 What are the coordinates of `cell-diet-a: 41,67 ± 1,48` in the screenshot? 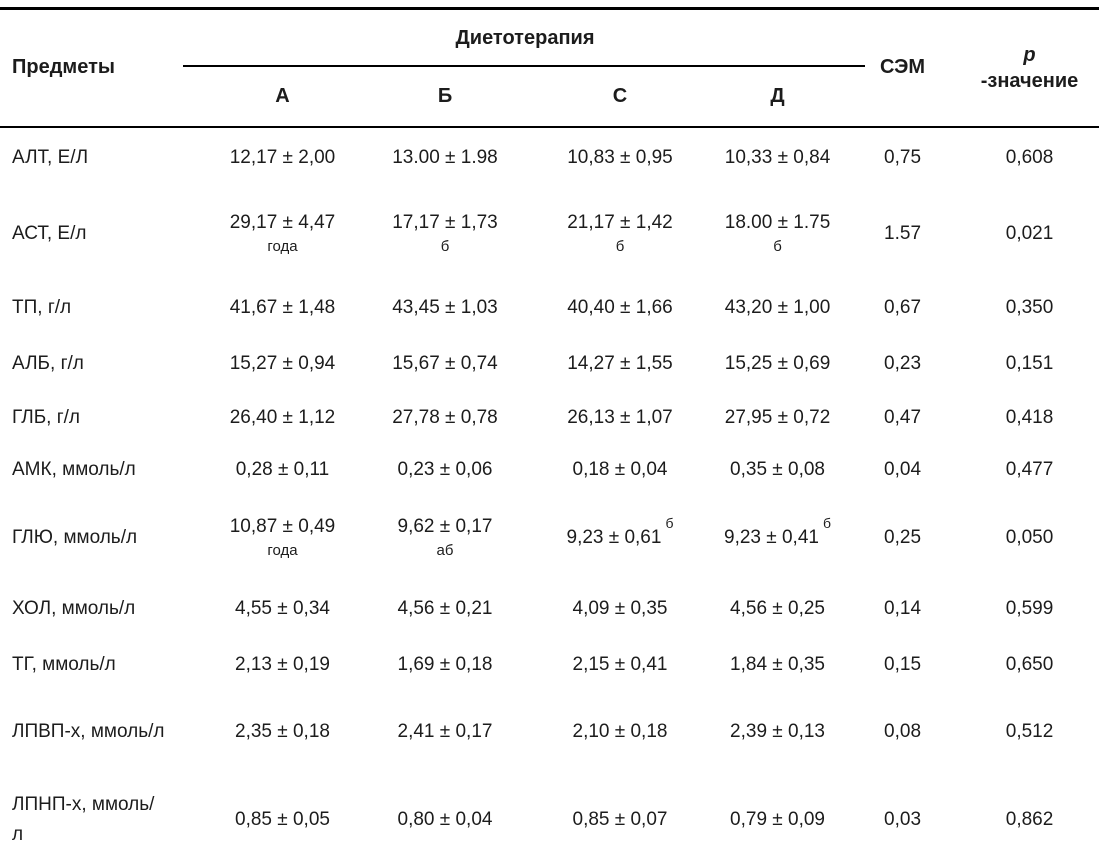 It's located at (282, 308).